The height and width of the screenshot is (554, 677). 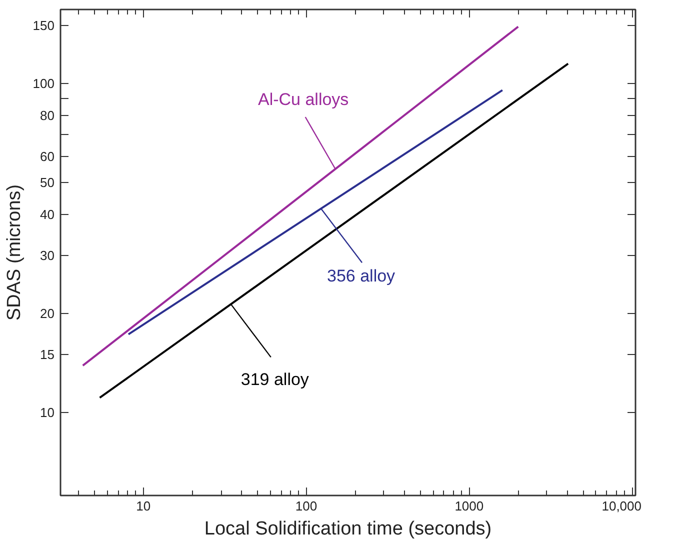 I want to click on x-tick-label: 1000, so click(x=469, y=506).